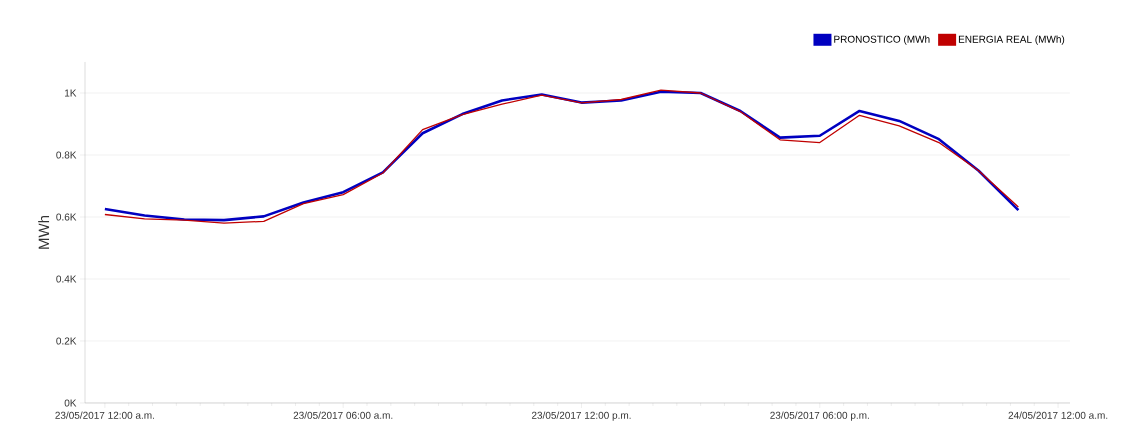 The height and width of the screenshot is (435, 1144). What do you see at coordinates (343, 415) in the screenshot?
I see `x-tick-label: 23/05/2017 06:00 a.m.` at bounding box center [343, 415].